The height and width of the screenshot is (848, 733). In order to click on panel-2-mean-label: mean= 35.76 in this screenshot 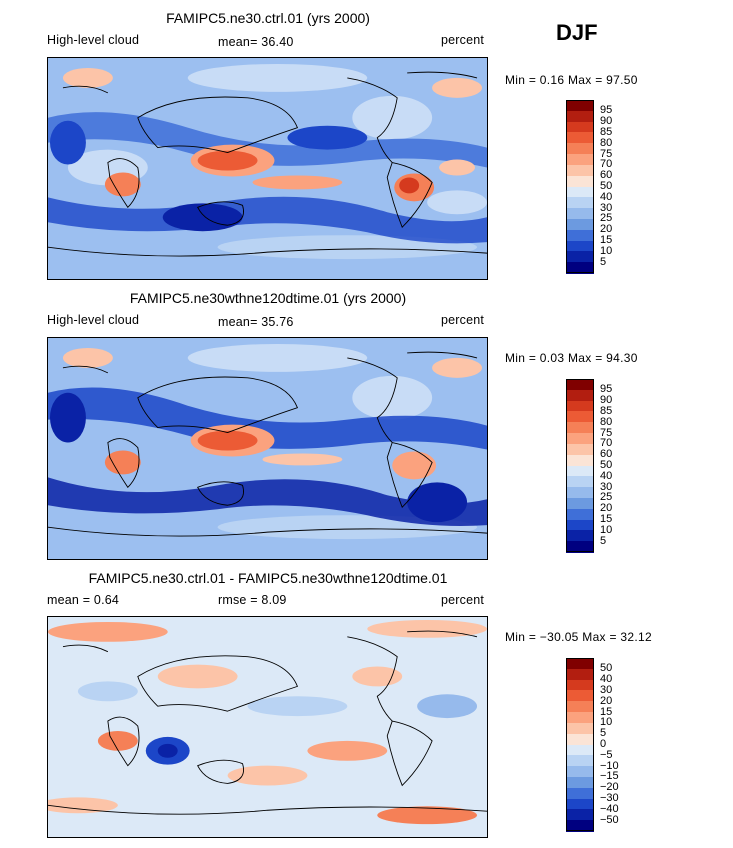, I will do `click(256, 322)`.